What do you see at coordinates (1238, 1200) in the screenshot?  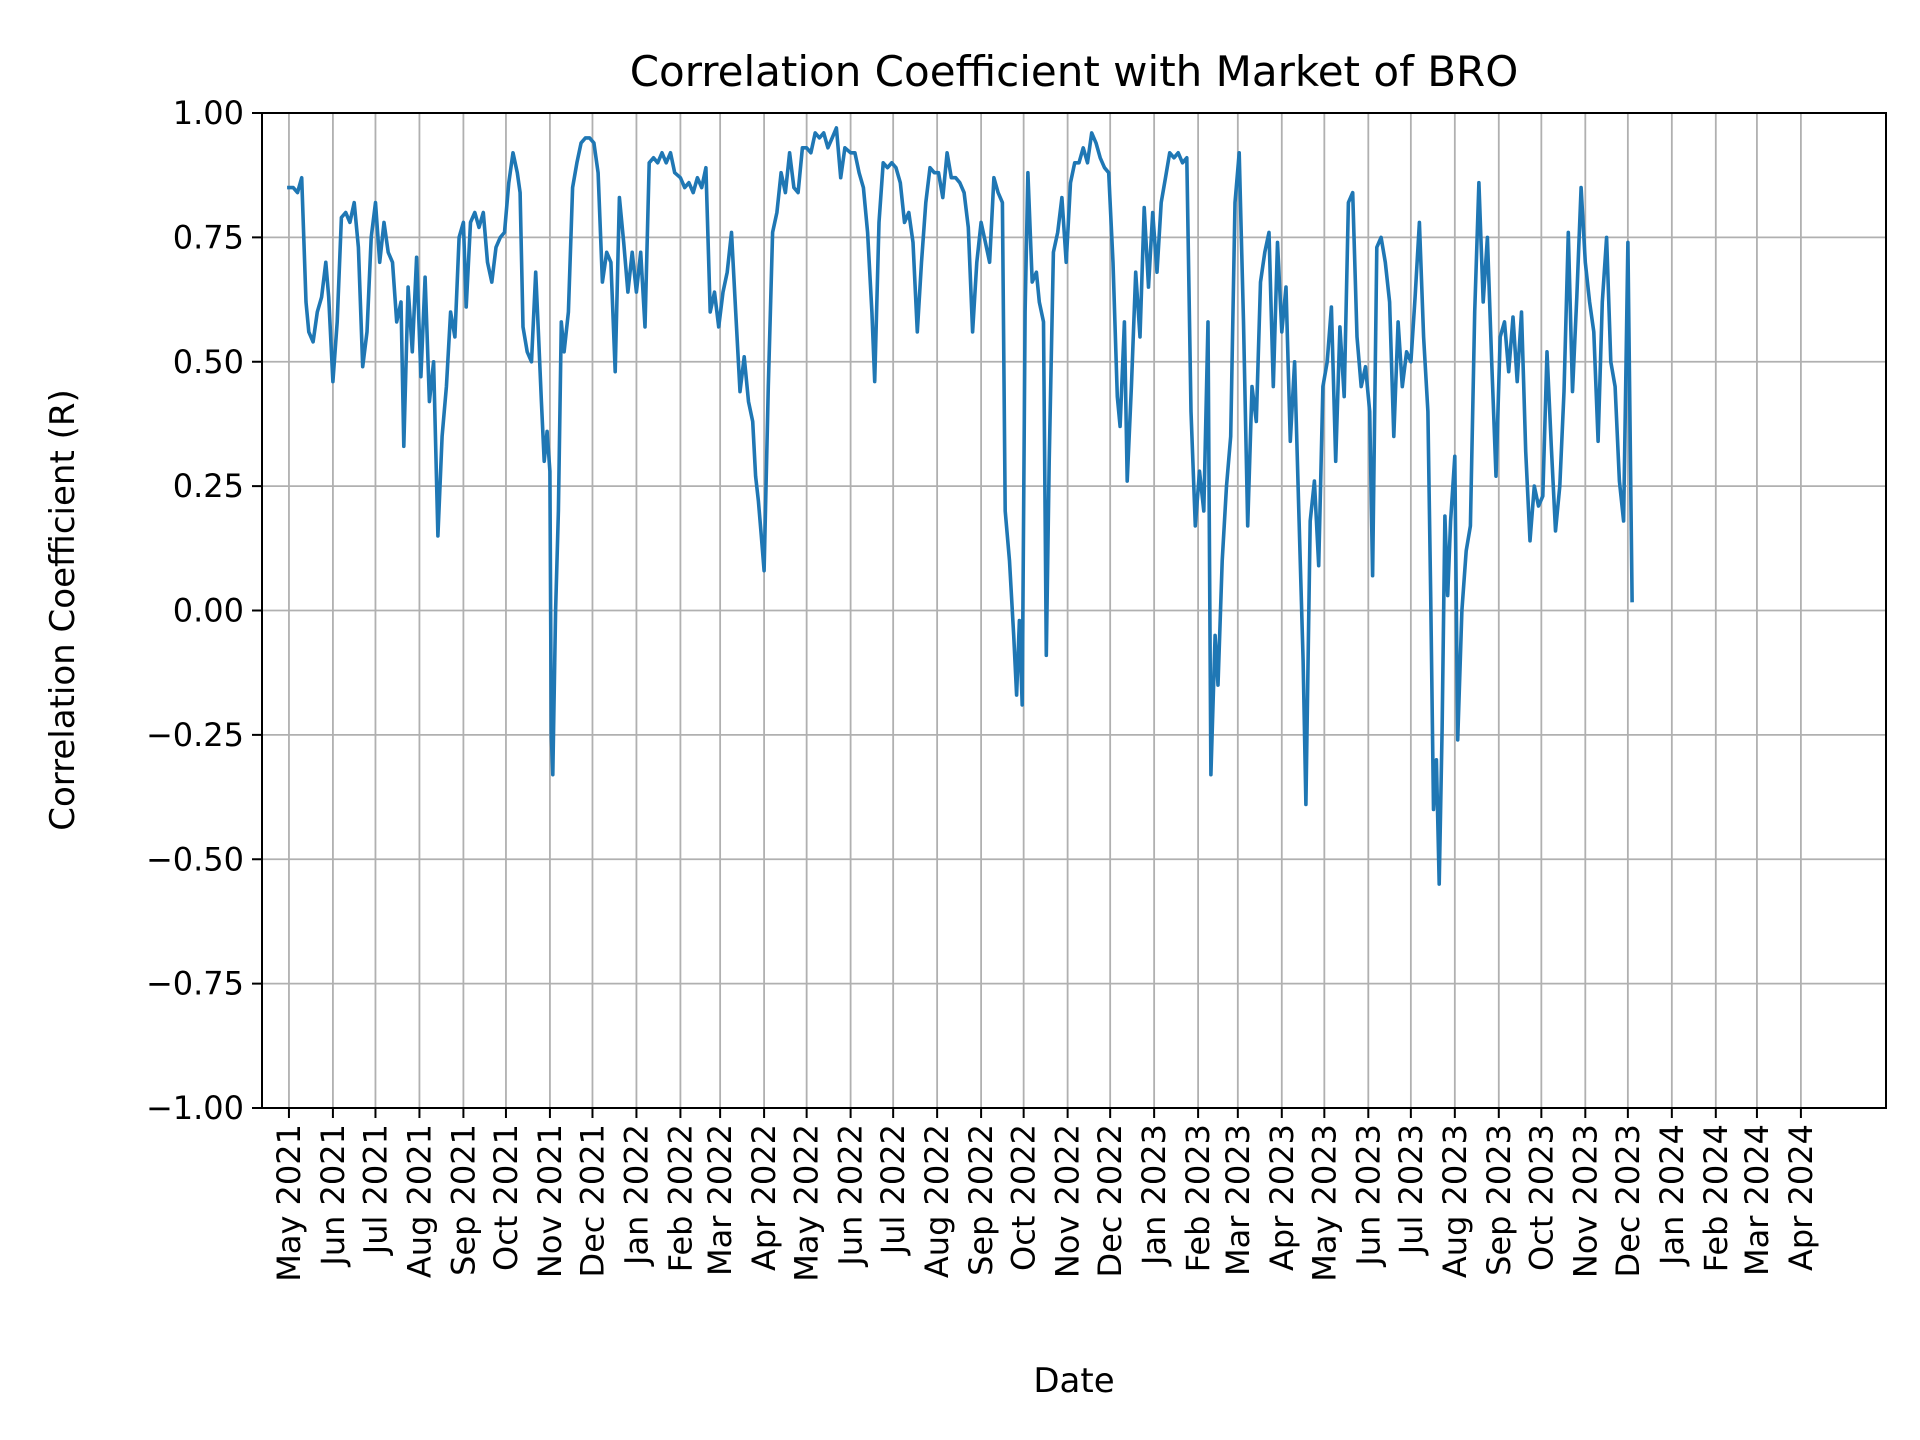 I see `x-tick-label: Mar 2023` at bounding box center [1238, 1200].